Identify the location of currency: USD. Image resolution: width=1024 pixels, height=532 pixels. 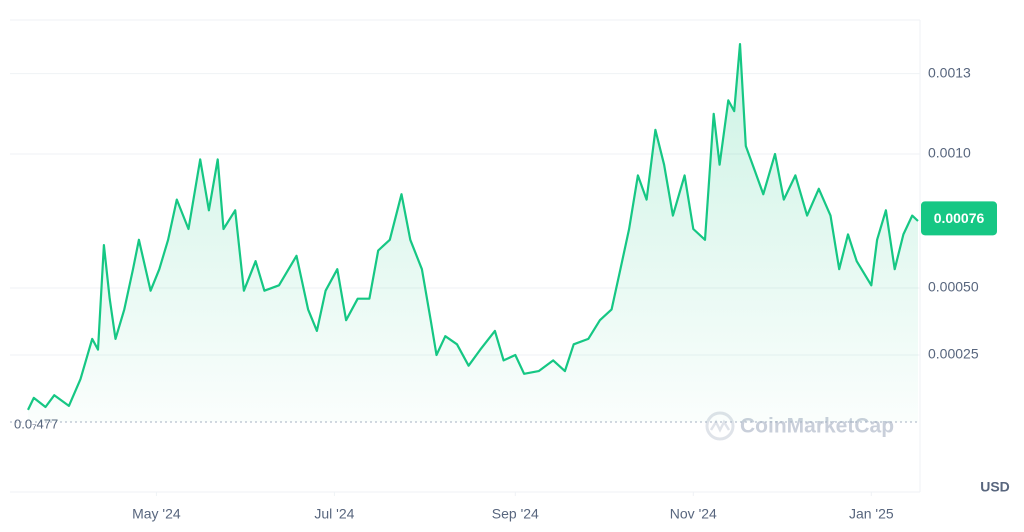
(995, 487).